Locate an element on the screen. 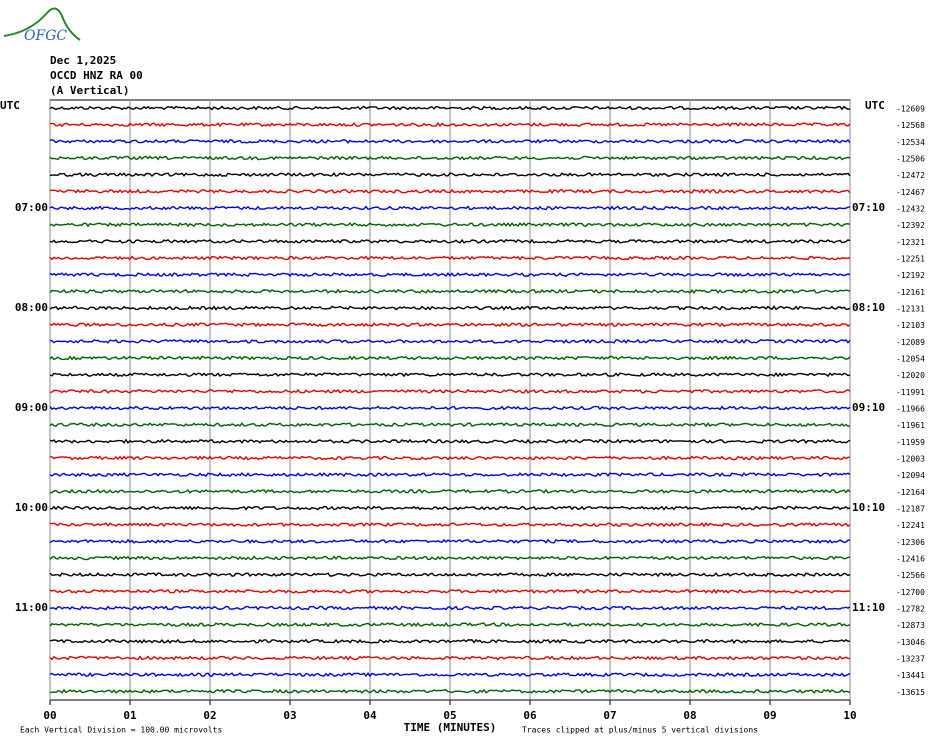 The image size is (930, 748). logo: OFGC is located at coordinates (45, 36).